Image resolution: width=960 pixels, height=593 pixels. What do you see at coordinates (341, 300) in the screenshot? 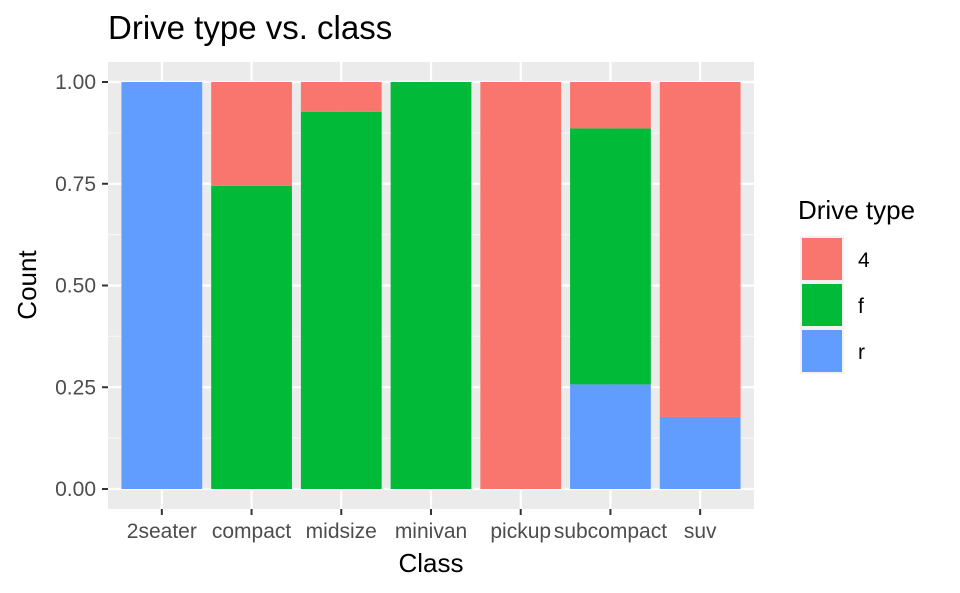
I see `bar-segment-midsize-f` at bounding box center [341, 300].